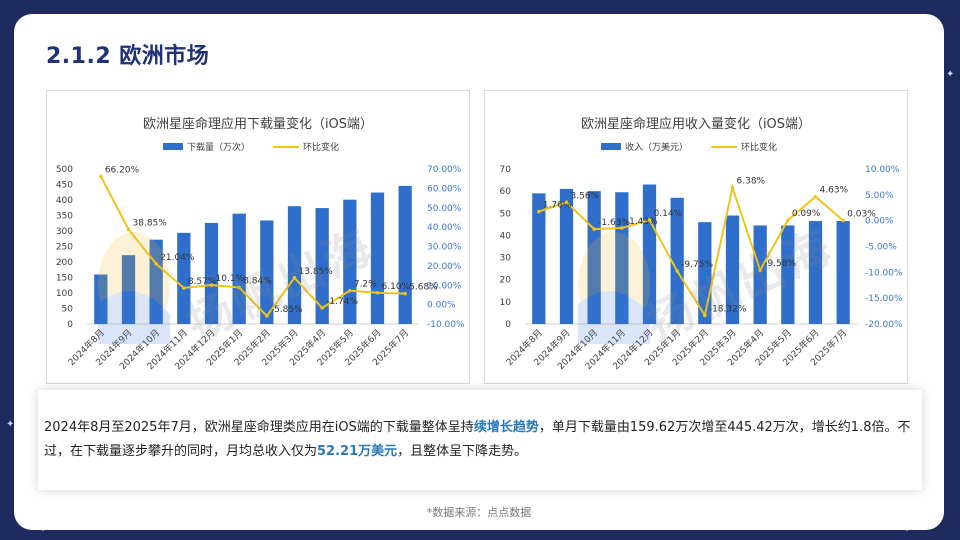 The height and width of the screenshot is (540, 960). Describe the element at coordinates (357, 451) in the screenshot. I see `summary-highlight: 52.21万美元` at that location.